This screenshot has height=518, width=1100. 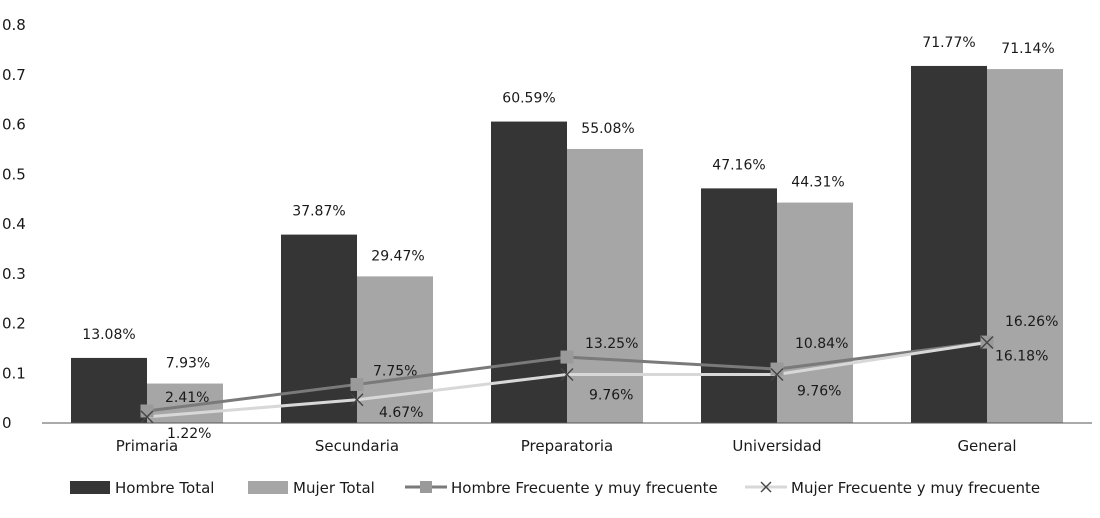 I want to click on bar-data-label: 47.16%, so click(x=738, y=165).